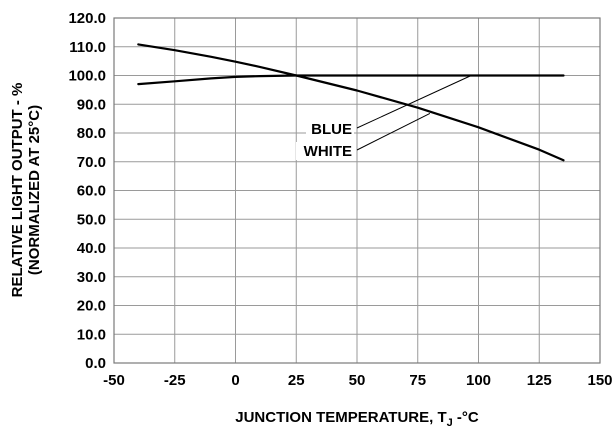 This screenshot has width=616, height=439. What do you see at coordinates (357, 419) in the screenshot?
I see `x-axis-title: JUNCTION TEMPERATURE, TJ -°C` at bounding box center [357, 419].